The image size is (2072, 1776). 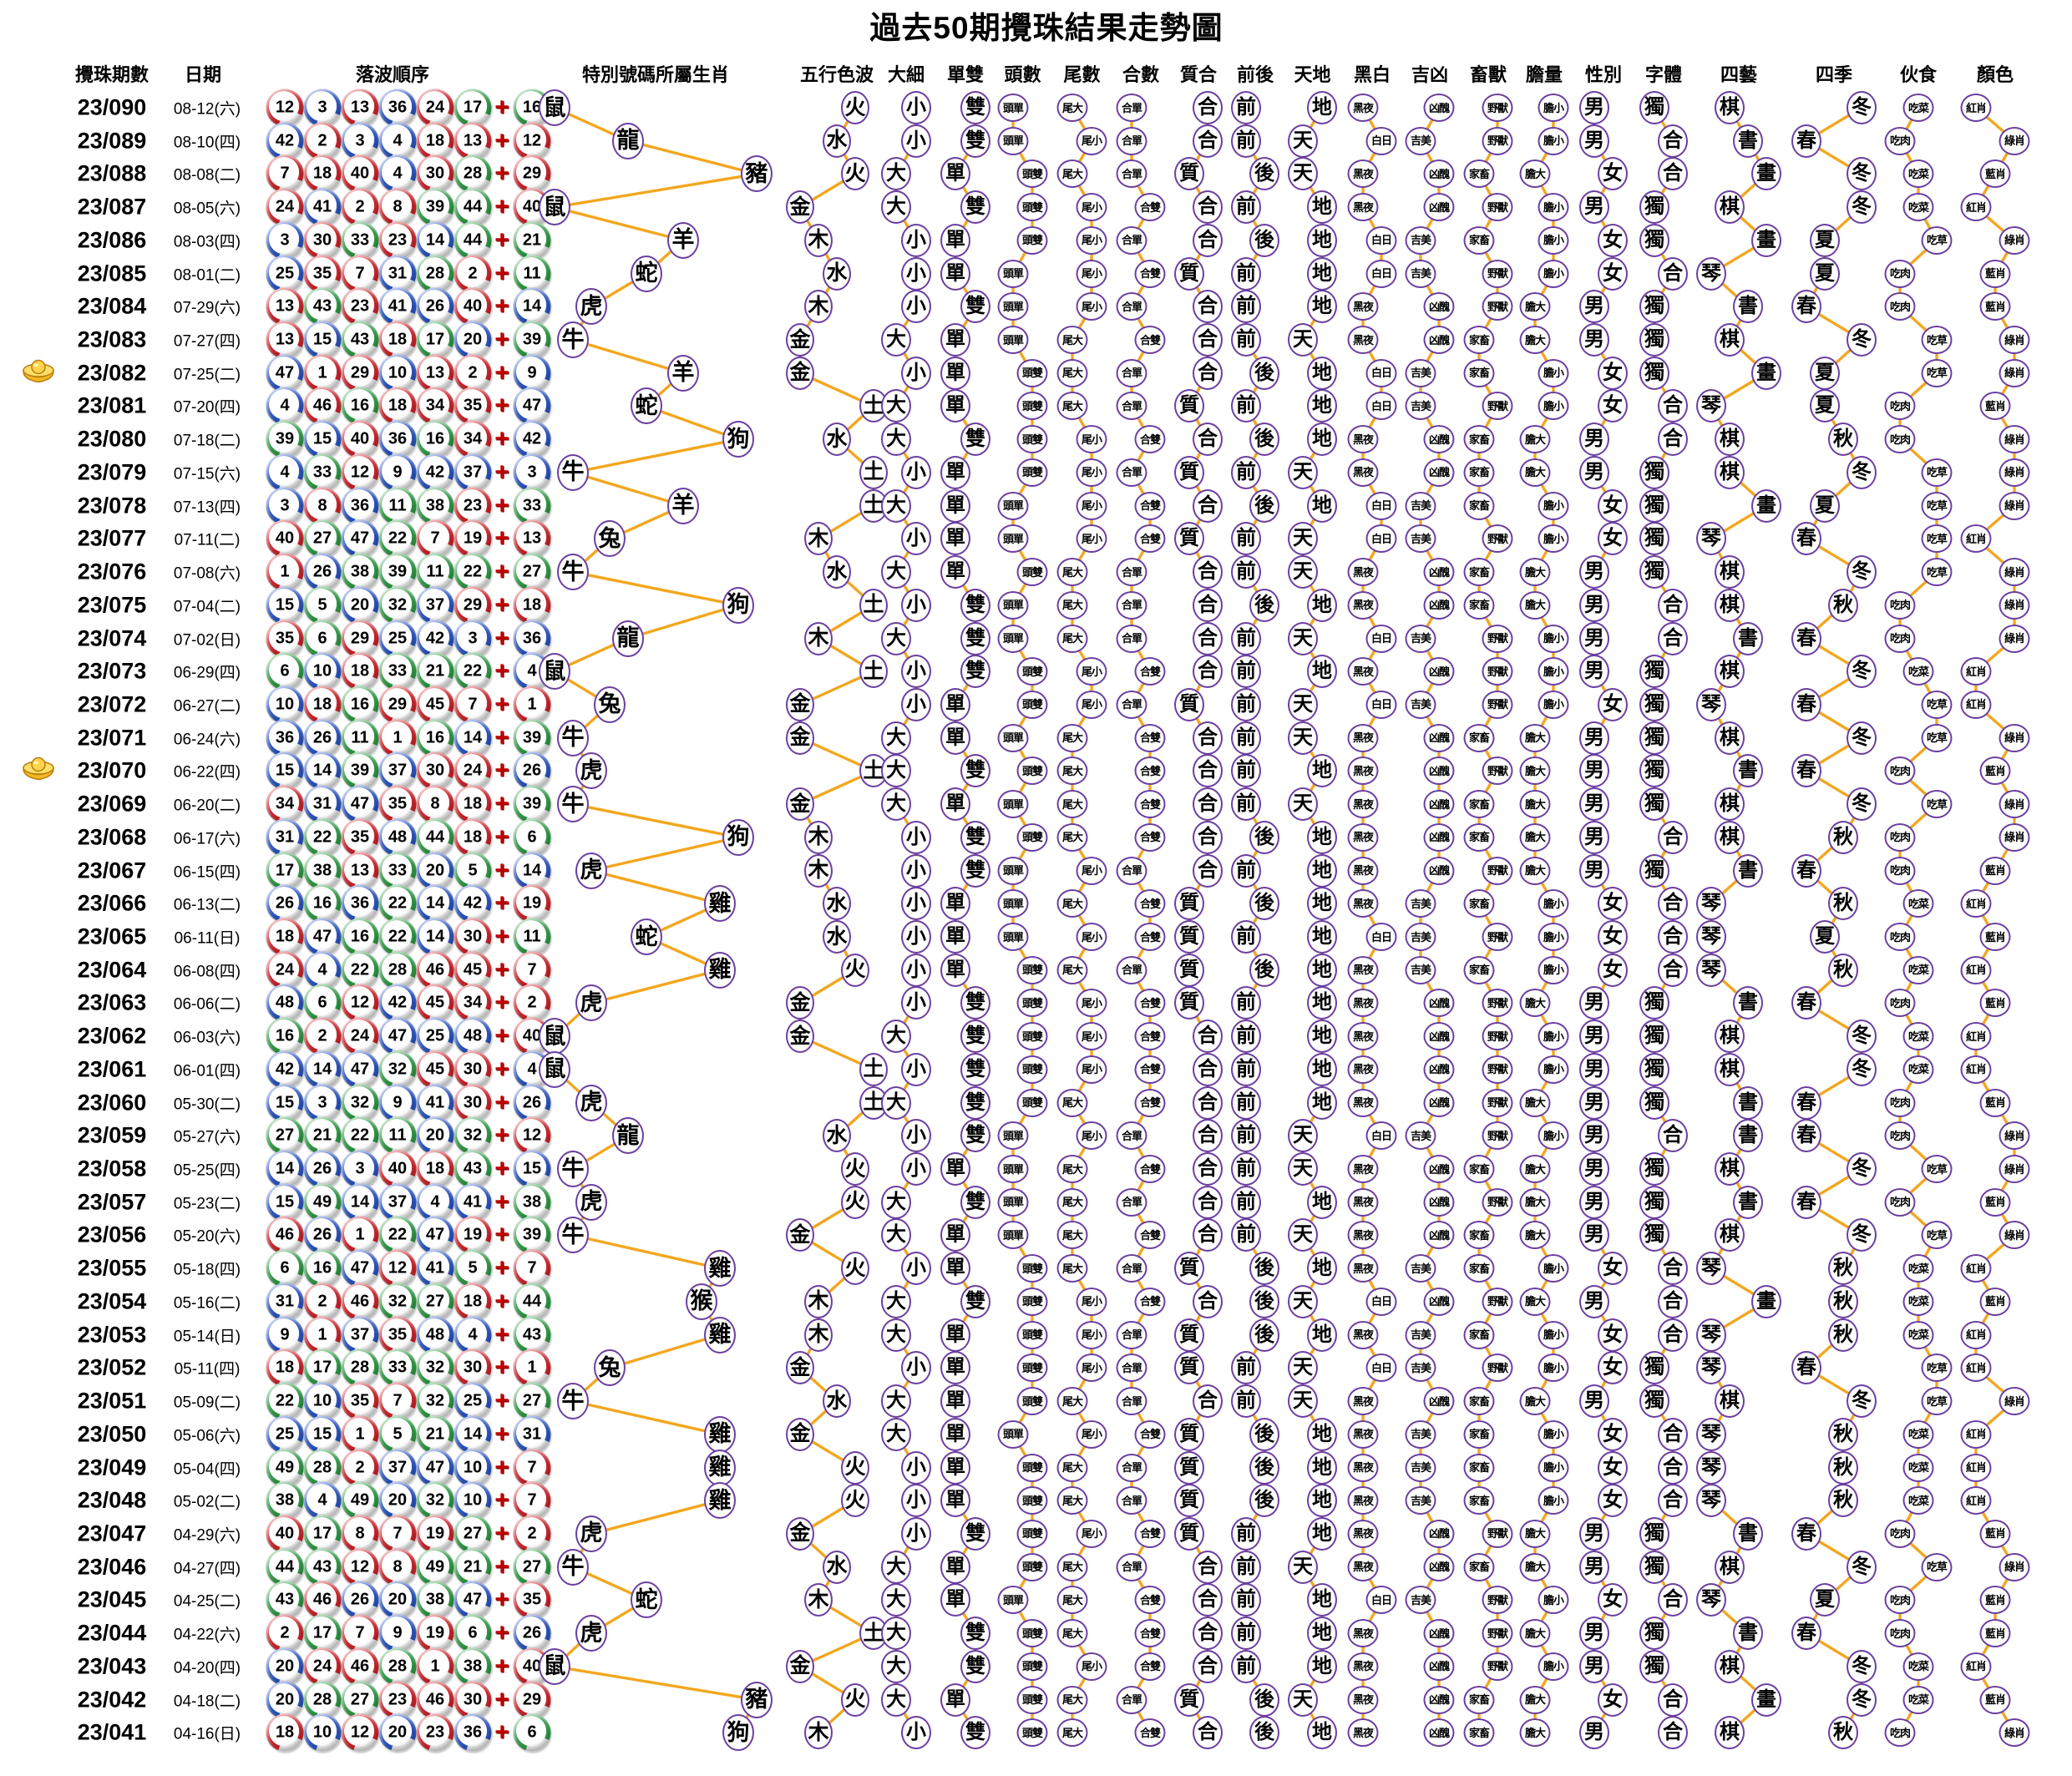 What do you see at coordinates (435, 1003) in the screenshot?
I see `ball: 45` at bounding box center [435, 1003].